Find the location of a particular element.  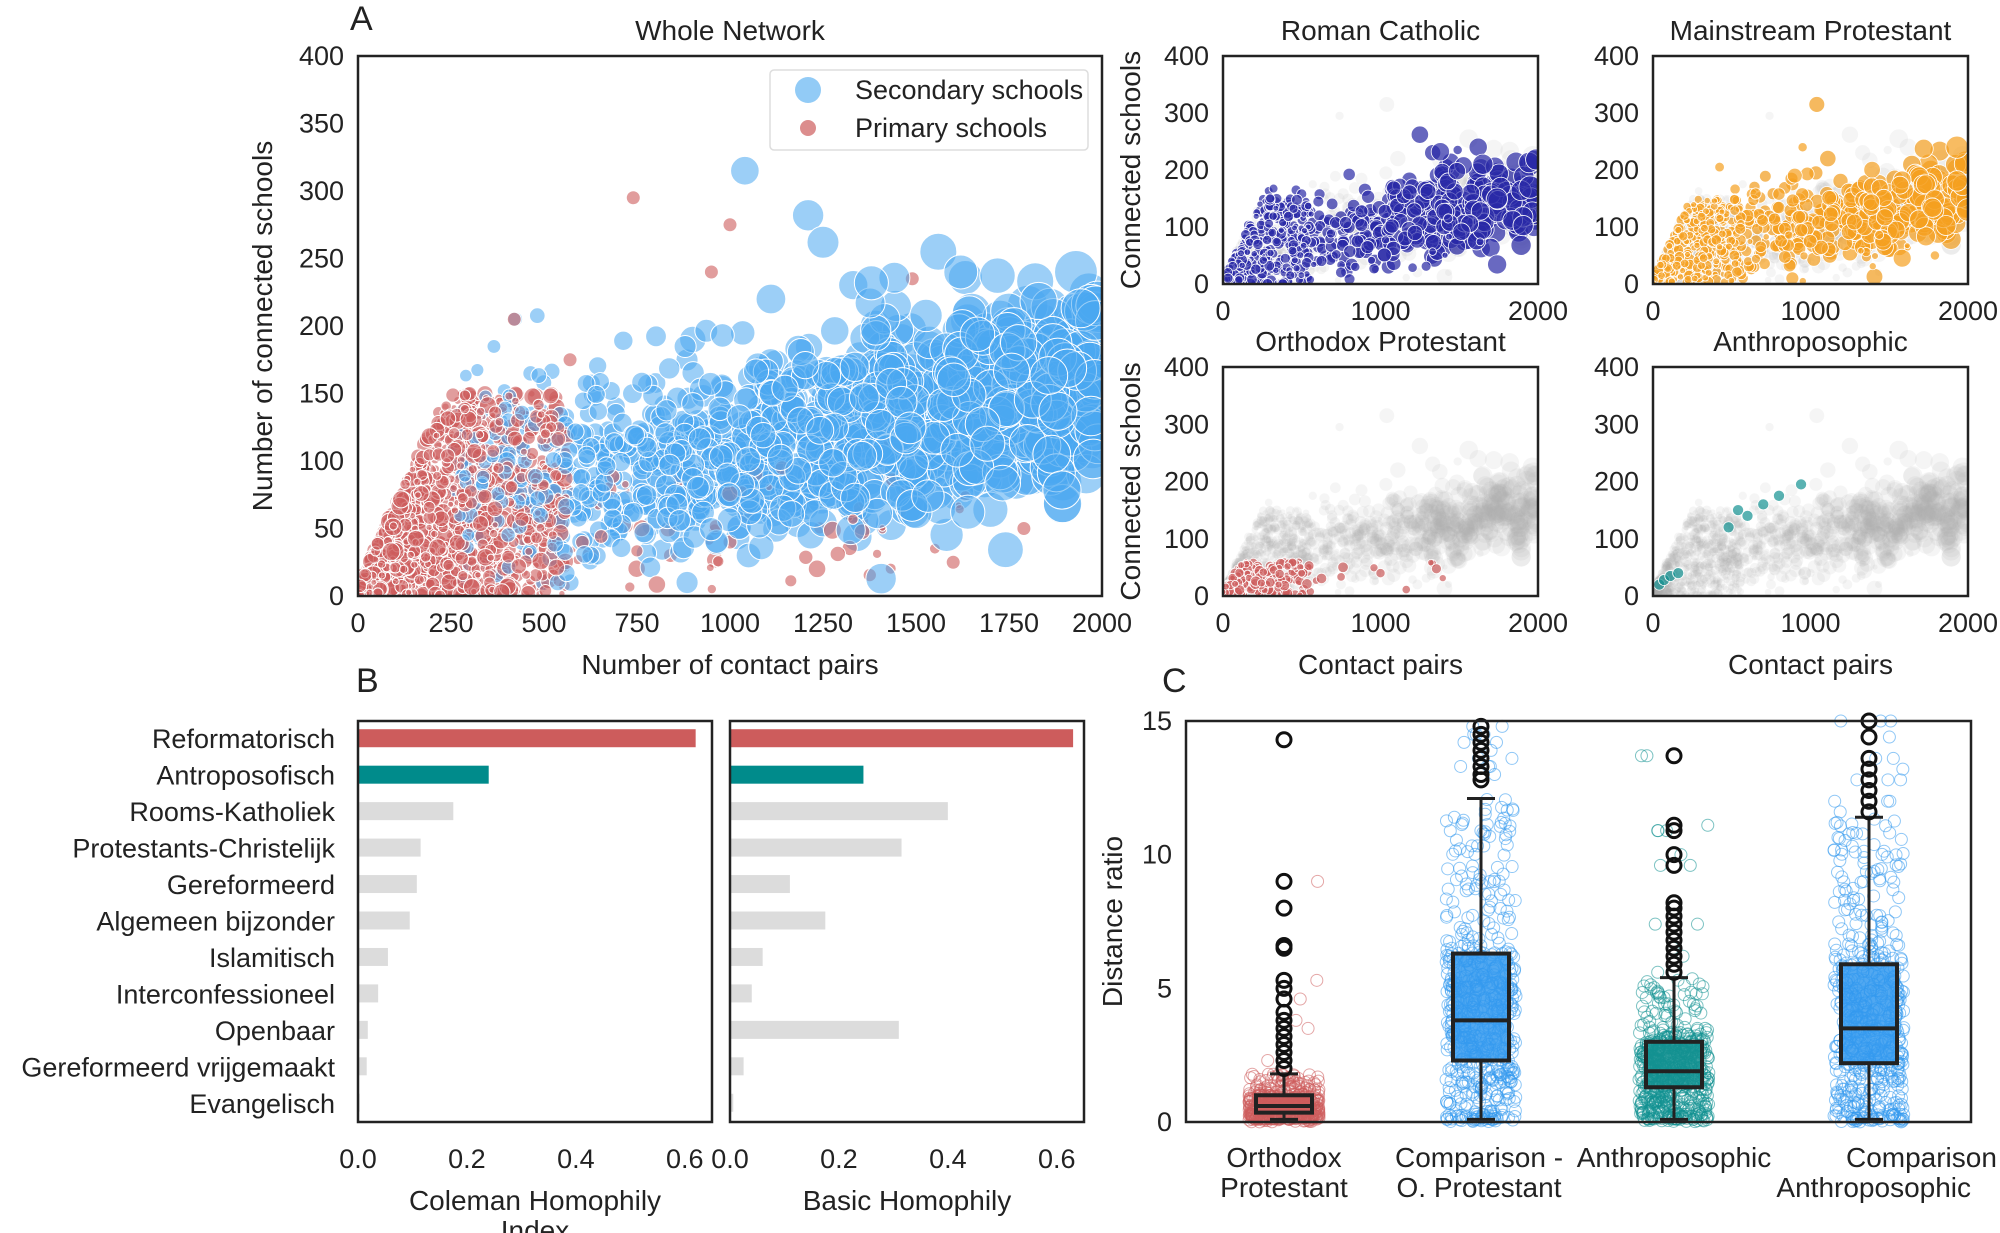

legend-label-secondary: Secondary schools is located at coordinates (969, 90).